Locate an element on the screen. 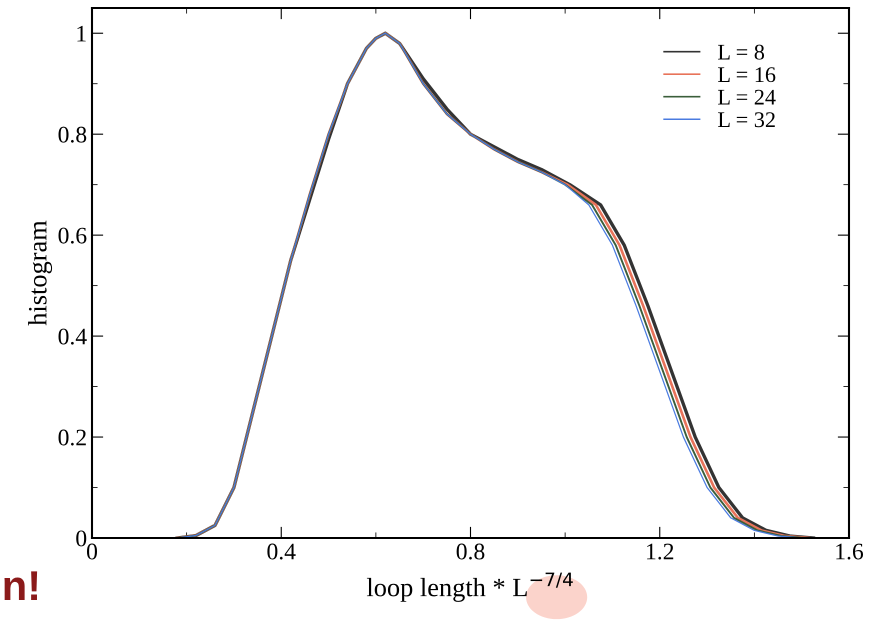  x-tick-label: 0 is located at coordinates (92, 552).